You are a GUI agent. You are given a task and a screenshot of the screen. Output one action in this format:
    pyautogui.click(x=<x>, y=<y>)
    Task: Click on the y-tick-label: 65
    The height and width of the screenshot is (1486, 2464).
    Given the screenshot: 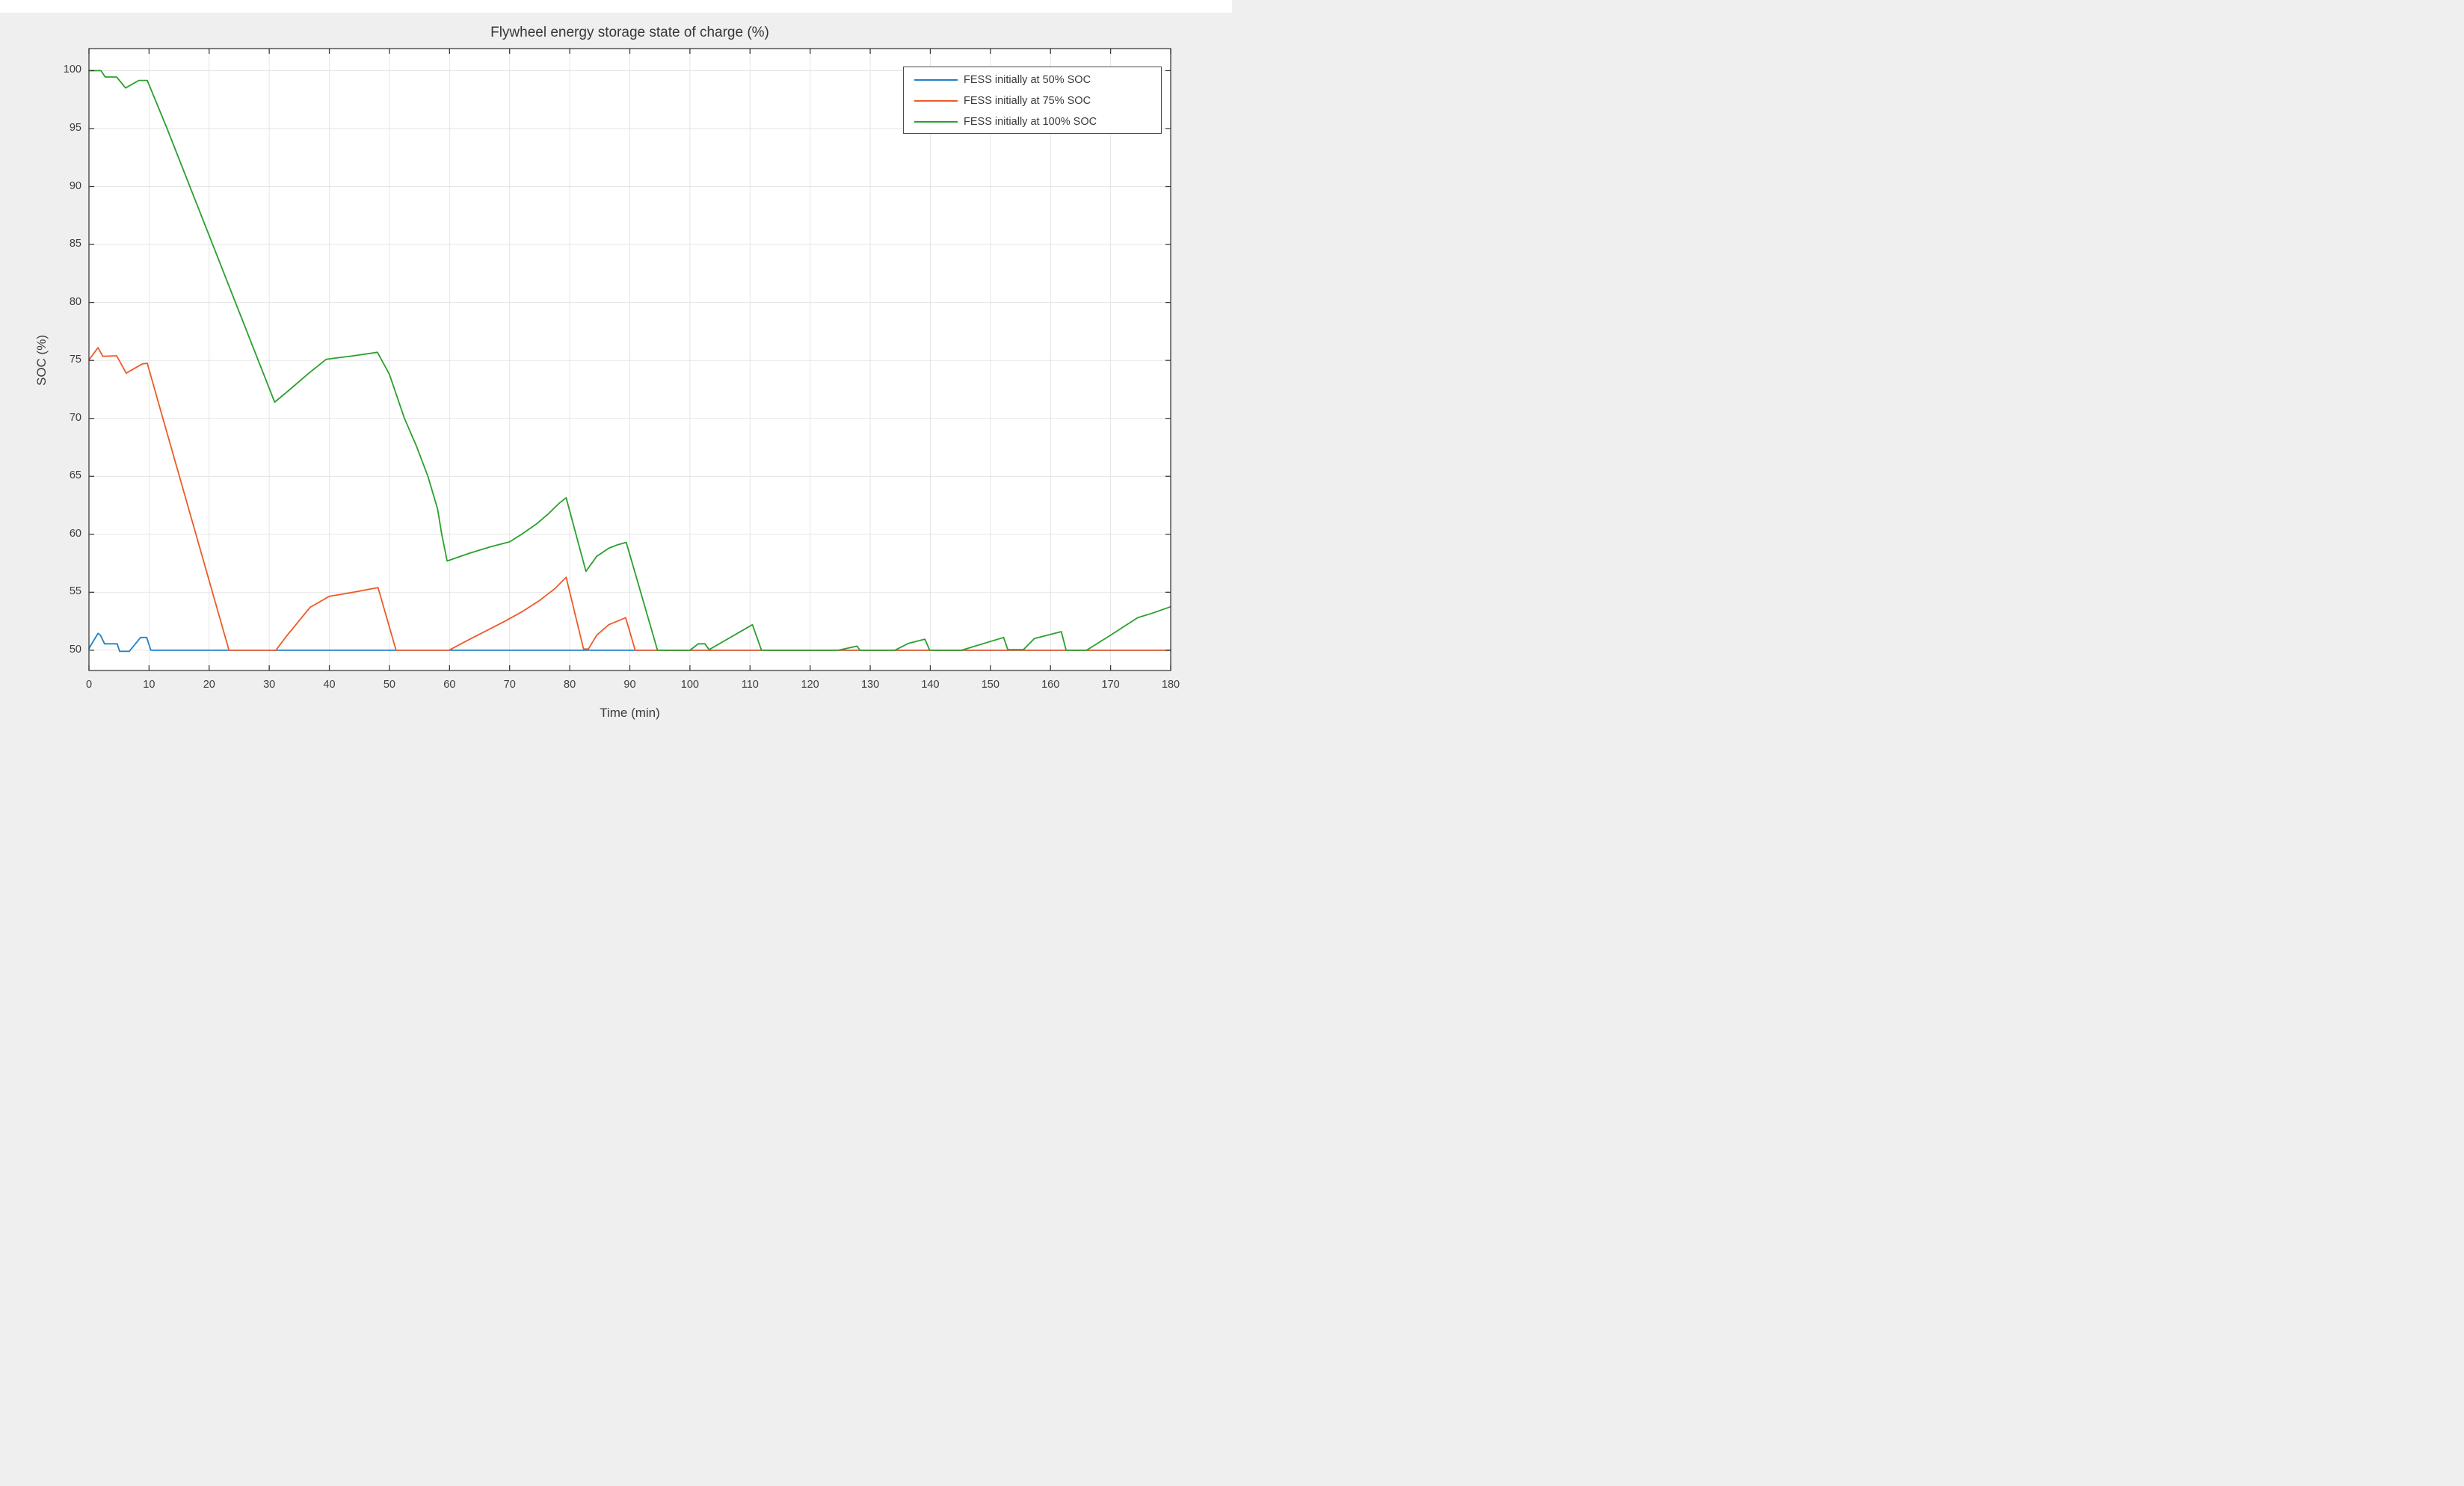 What is the action you would take?
    pyautogui.click(x=75, y=475)
    